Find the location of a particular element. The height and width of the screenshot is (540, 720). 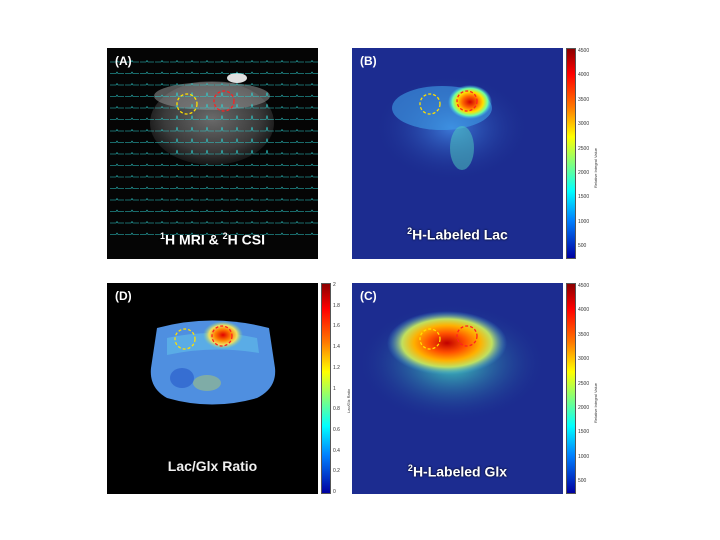

panel-b-labeled-lac: (B) 2H-Labeled Lac is located at coordinates (457, 153).